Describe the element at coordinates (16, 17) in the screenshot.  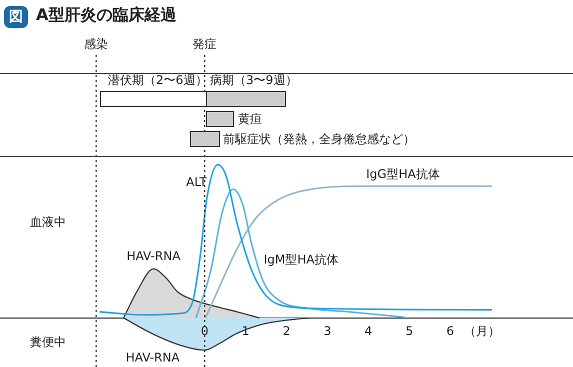
I see `text: 図` at that location.